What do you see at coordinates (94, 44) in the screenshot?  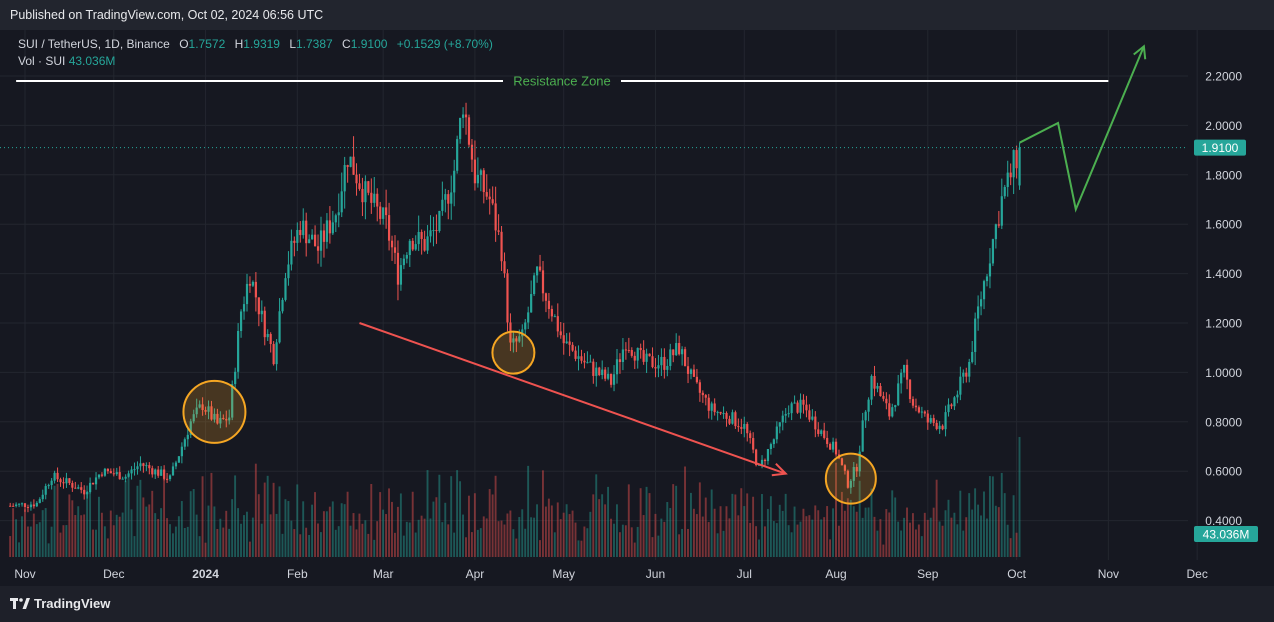 I see `symbol-label: SUI / TetherUS, 1D, Binance` at bounding box center [94, 44].